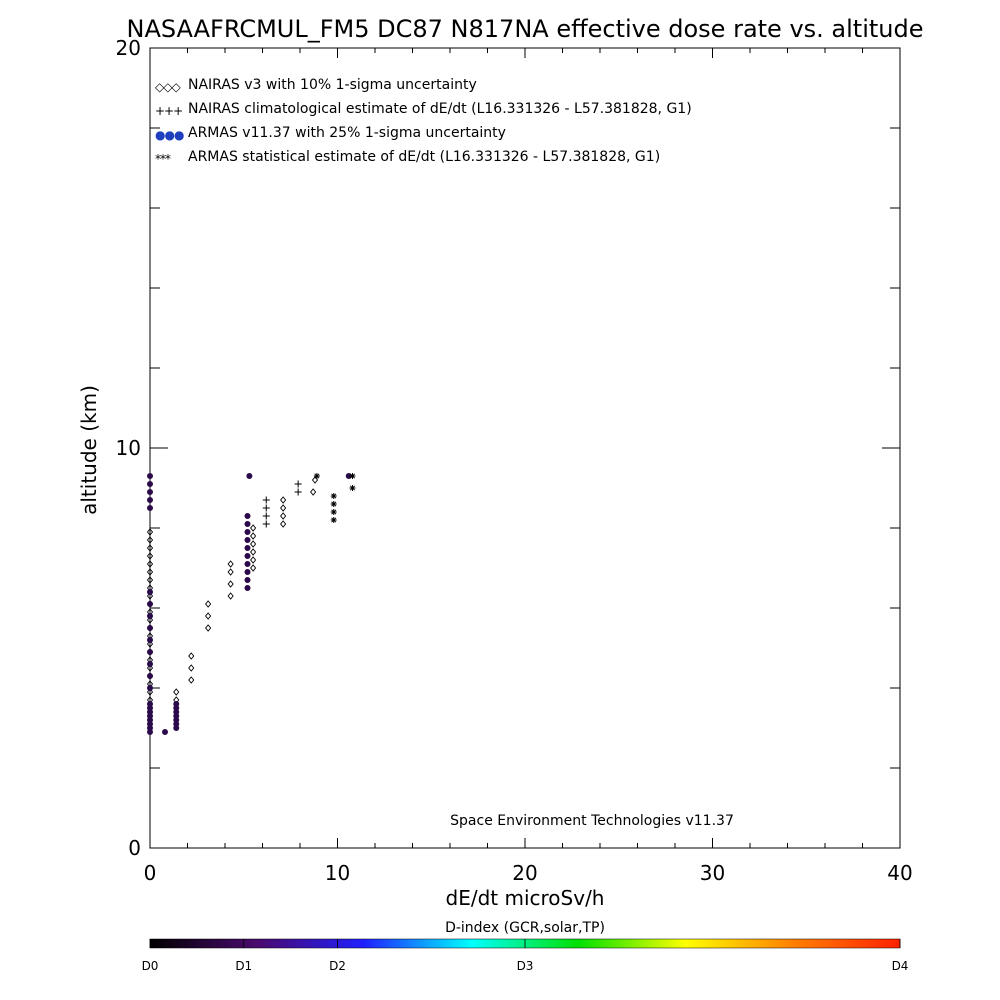  What do you see at coordinates (525, 928) in the screenshot?
I see `colorbar-label: D-index (GCR,solar,TP)` at bounding box center [525, 928].